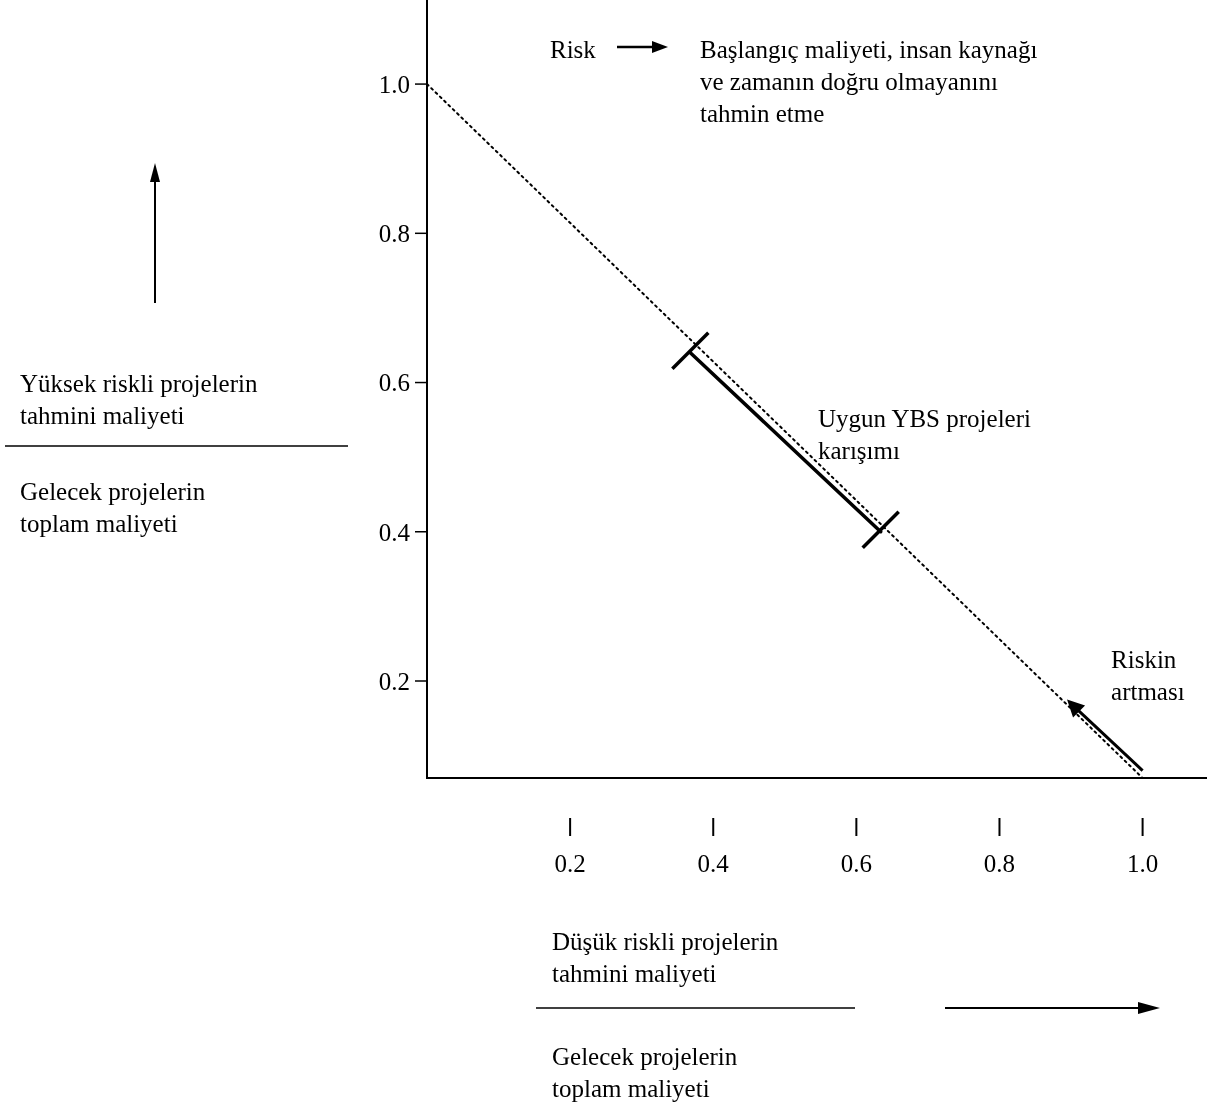 This screenshot has height=1120, width=1207. I want to click on x-tick-label: 0.4, so click(713, 863).